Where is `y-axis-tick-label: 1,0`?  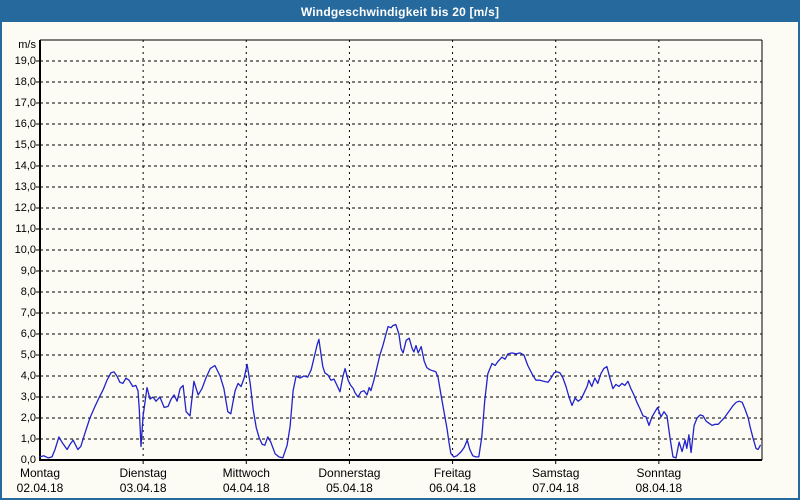 y-axis-tick-label: 1,0 is located at coordinates (28, 439).